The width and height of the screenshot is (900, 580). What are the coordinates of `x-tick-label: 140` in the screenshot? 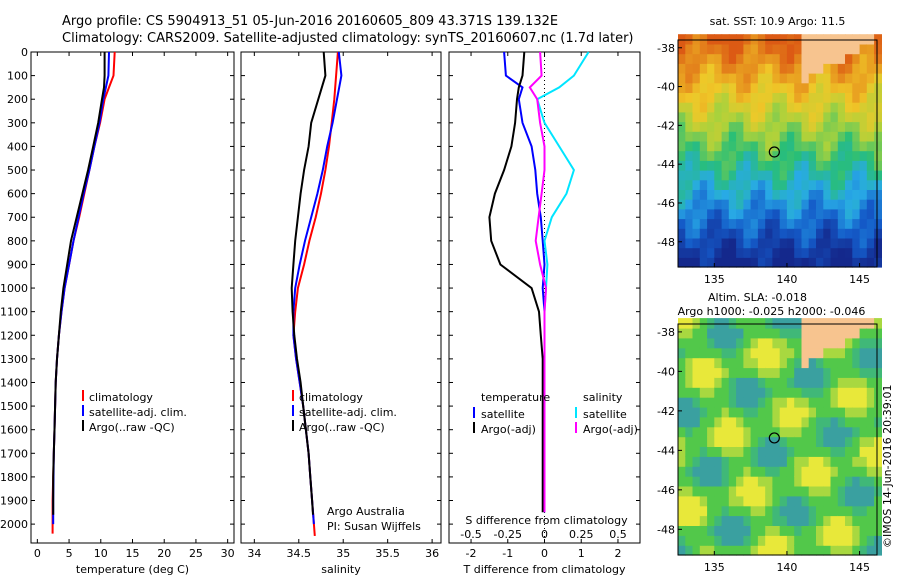 It's located at (786, 279).